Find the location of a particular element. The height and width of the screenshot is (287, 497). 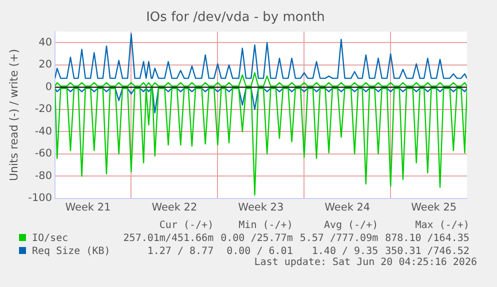

text: 350.31 /746.52 is located at coordinates (427, 251).